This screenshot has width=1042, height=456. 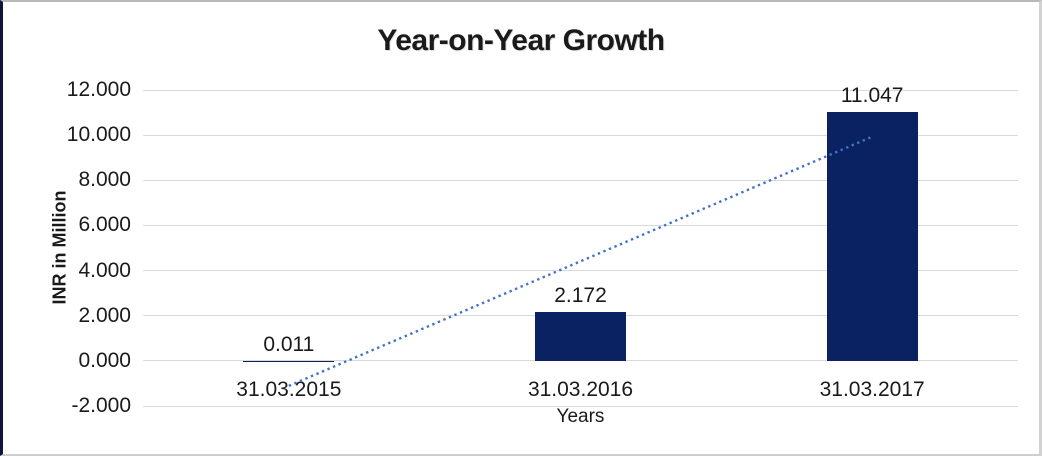 What do you see at coordinates (101, 405) in the screenshot?
I see `y-tick-label: -2.000` at bounding box center [101, 405].